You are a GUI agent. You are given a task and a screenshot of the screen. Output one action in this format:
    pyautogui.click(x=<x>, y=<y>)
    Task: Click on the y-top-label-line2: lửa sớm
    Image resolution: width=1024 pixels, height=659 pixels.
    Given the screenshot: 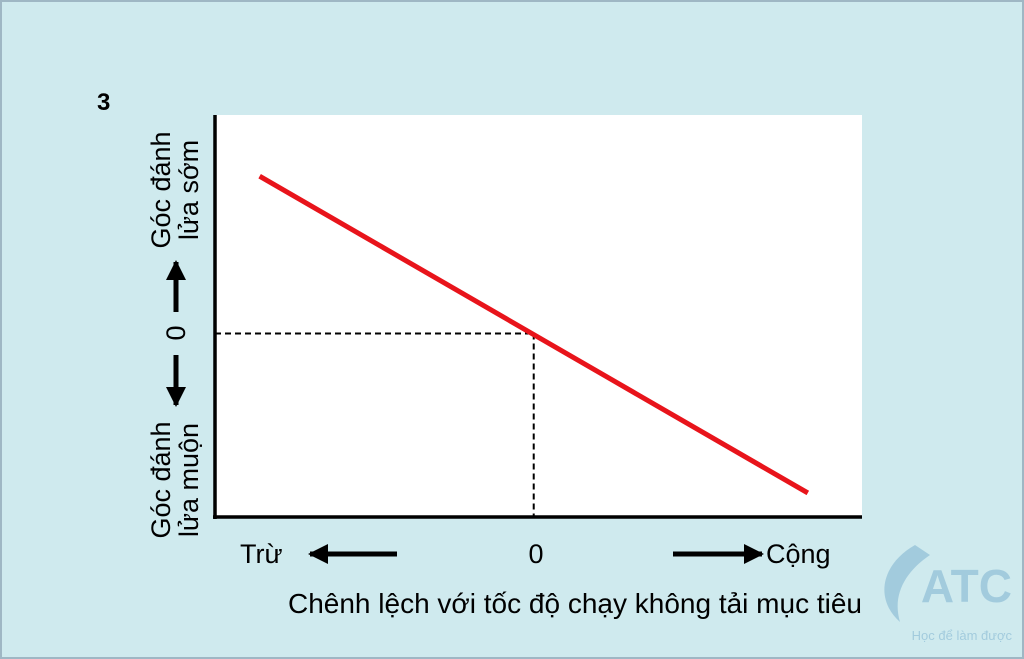 What is the action you would take?
    pyautogui.click(x=189, y=190)
    